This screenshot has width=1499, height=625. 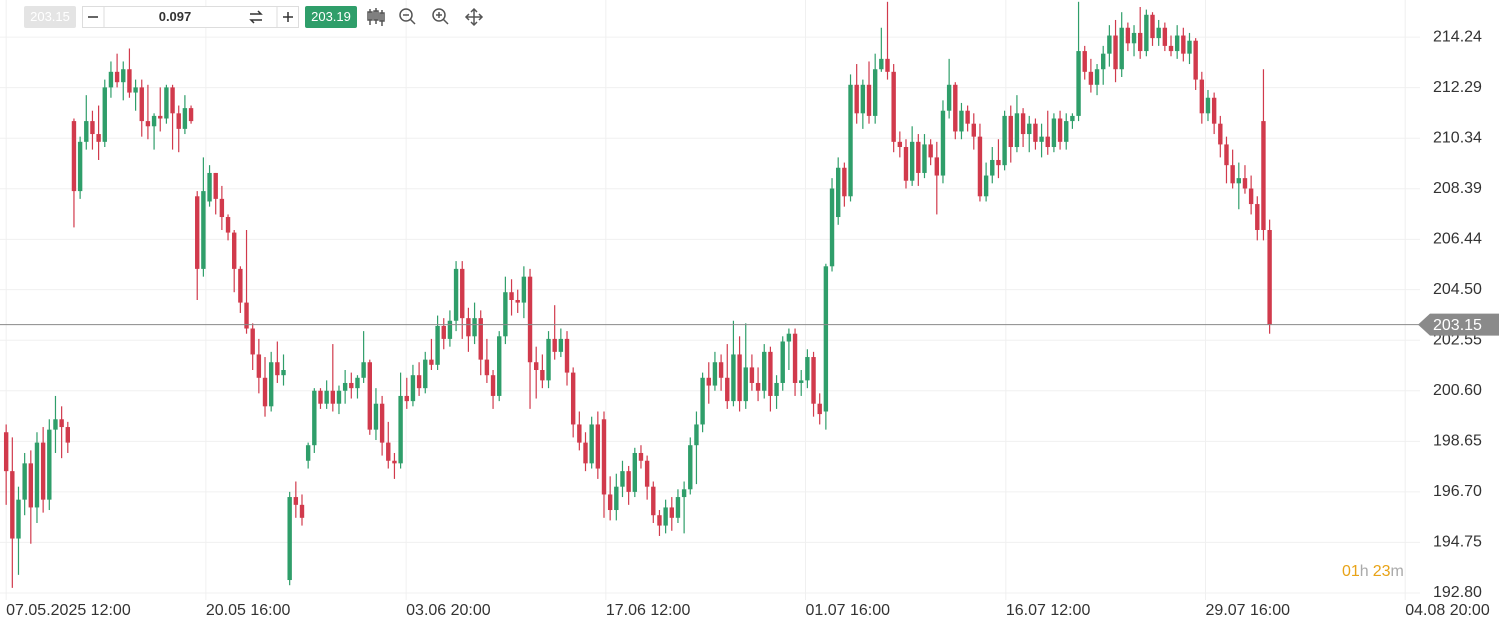 What do you see at coordinates (190, 17) in the screenshot?
I see `quantity-field` at bounding box center [190, 17].